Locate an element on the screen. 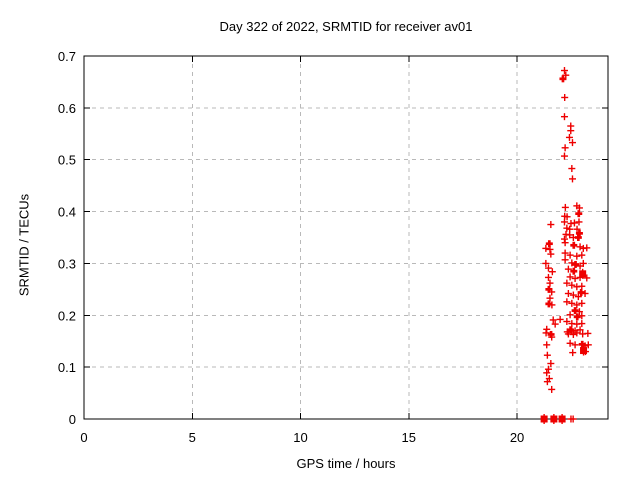 The height and width of the screenshot is (480, 640). y-tick-label: 0.4 is located at coordinates (67, 212).